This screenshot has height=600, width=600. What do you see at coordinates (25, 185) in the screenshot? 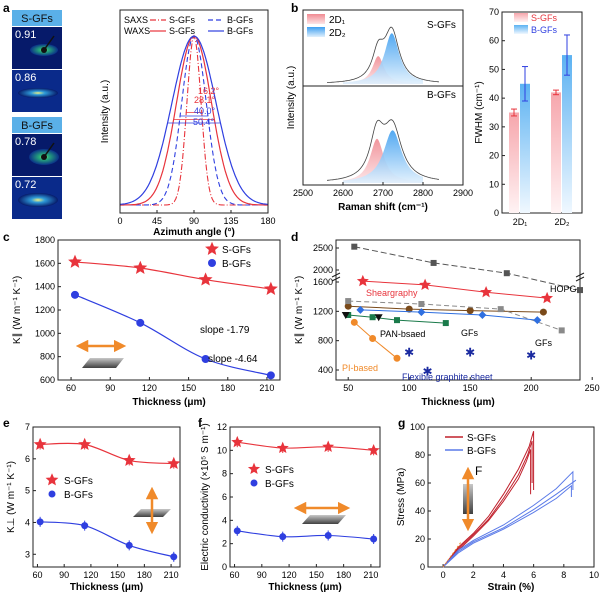
I see `pattern-value: 0.72` at bounding box center [25, 185].